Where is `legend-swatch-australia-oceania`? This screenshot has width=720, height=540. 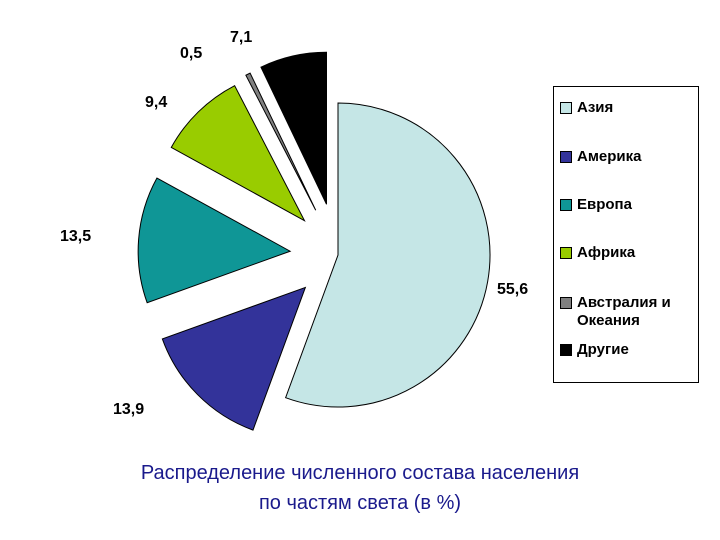
legend-swatch-australia-oceania is located at coordinates (566, 303).